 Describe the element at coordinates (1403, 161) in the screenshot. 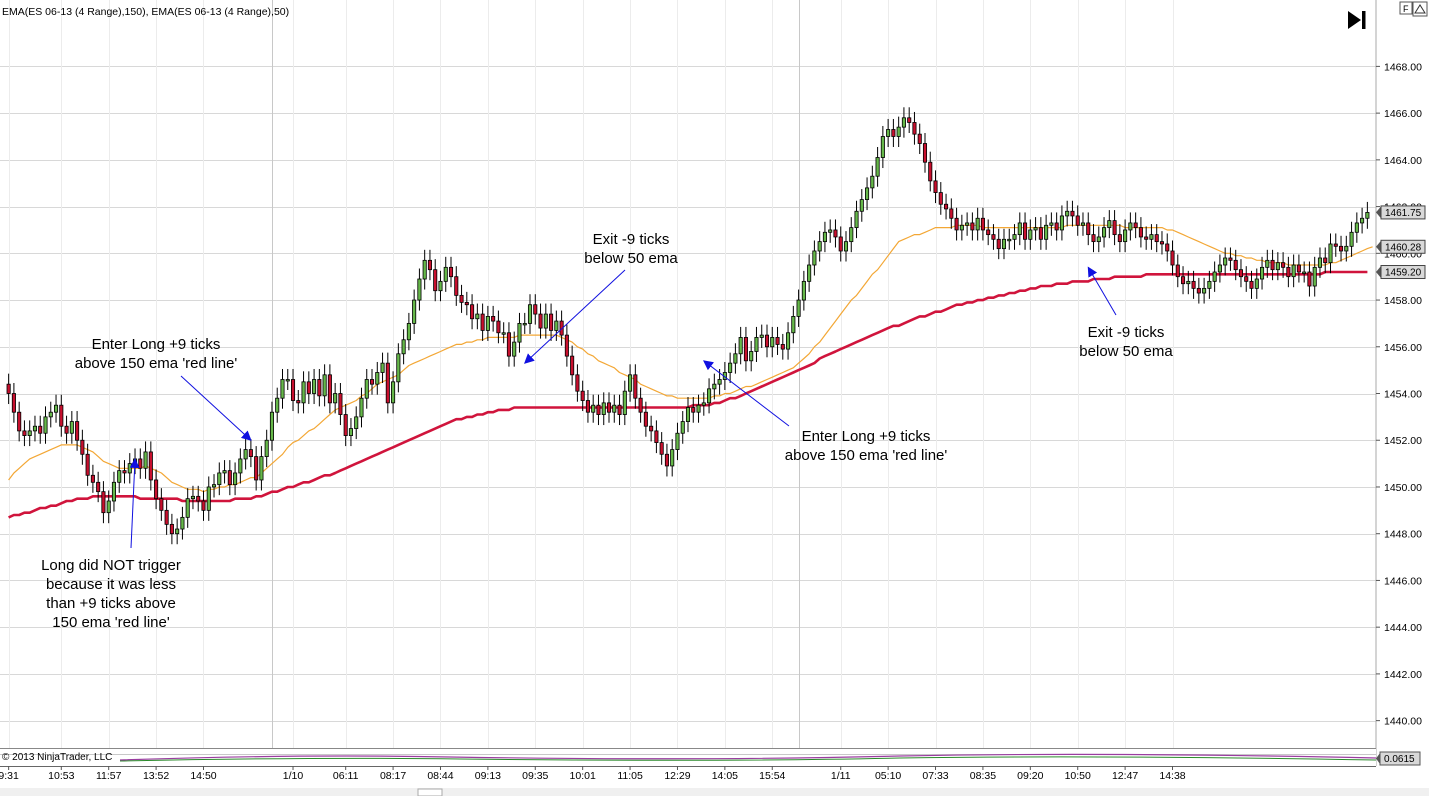

I see `y-tick-label: 1464.00` at that location.